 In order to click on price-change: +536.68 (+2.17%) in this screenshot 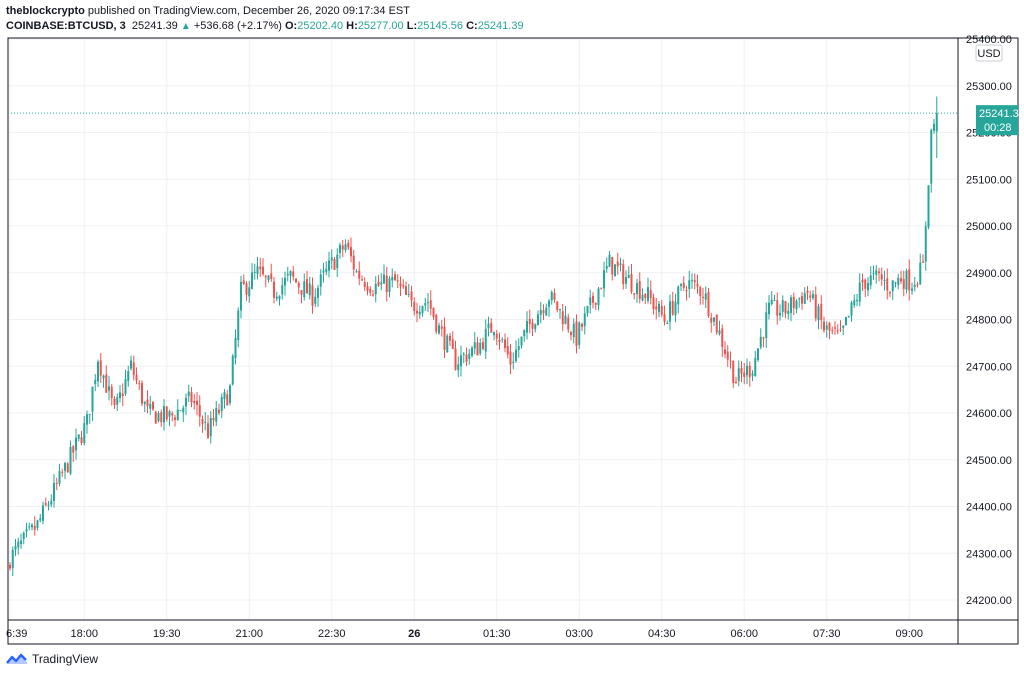, I will do `click(237, 26)`.